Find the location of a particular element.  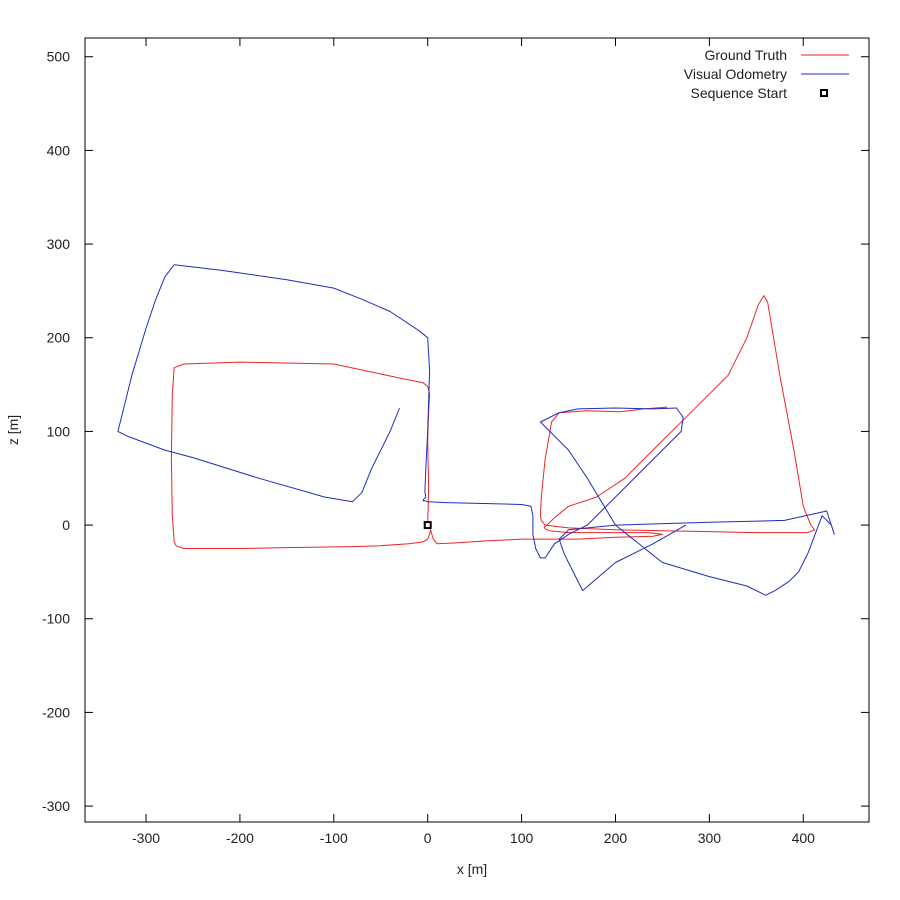

y-tick-label: 400 is located at coordinates (59, 150).